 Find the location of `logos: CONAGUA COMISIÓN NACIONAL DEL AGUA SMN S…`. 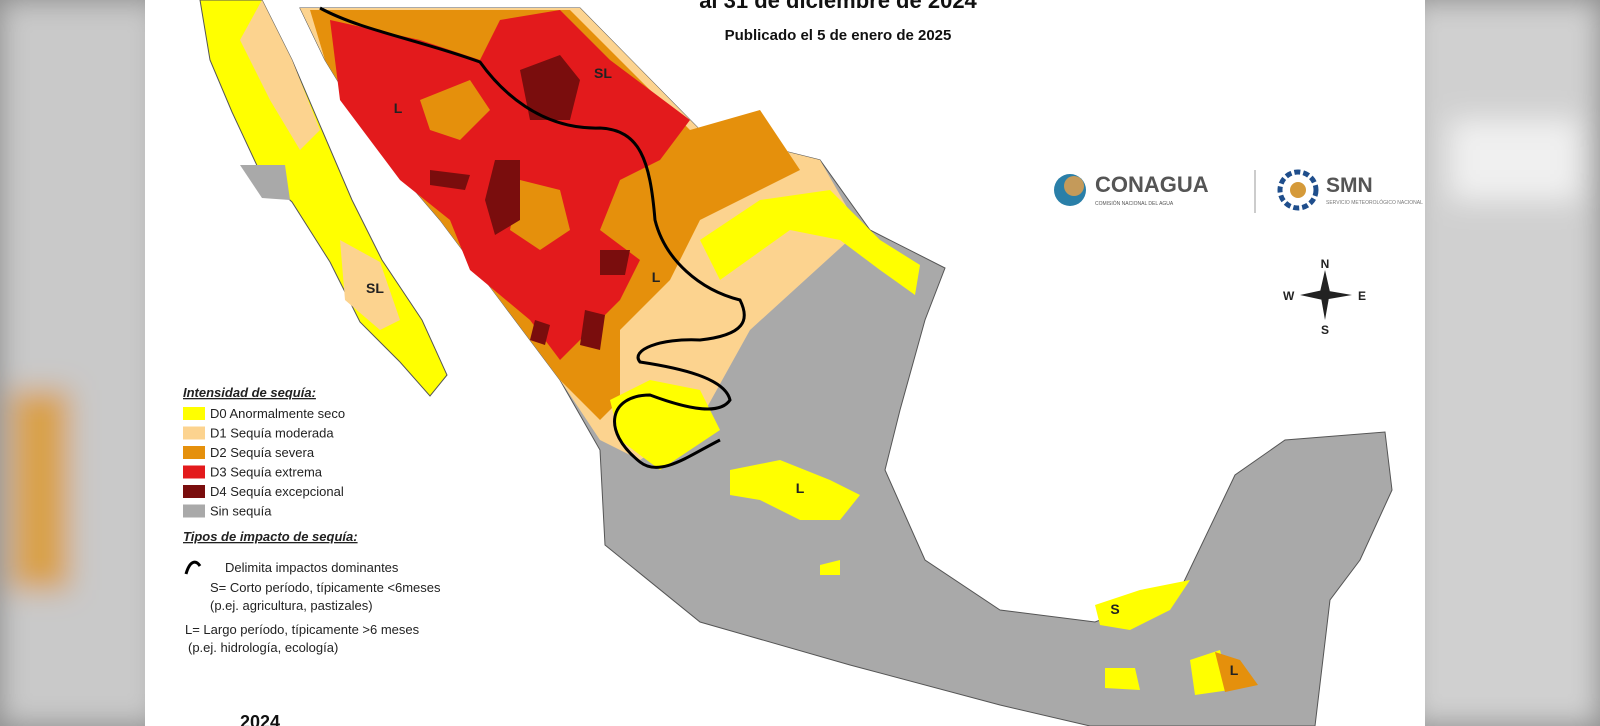

logos: CONAGUA COMISIÓN NACIONAL DEL AGUA SMN S… is located at coordinates (1238, 191).